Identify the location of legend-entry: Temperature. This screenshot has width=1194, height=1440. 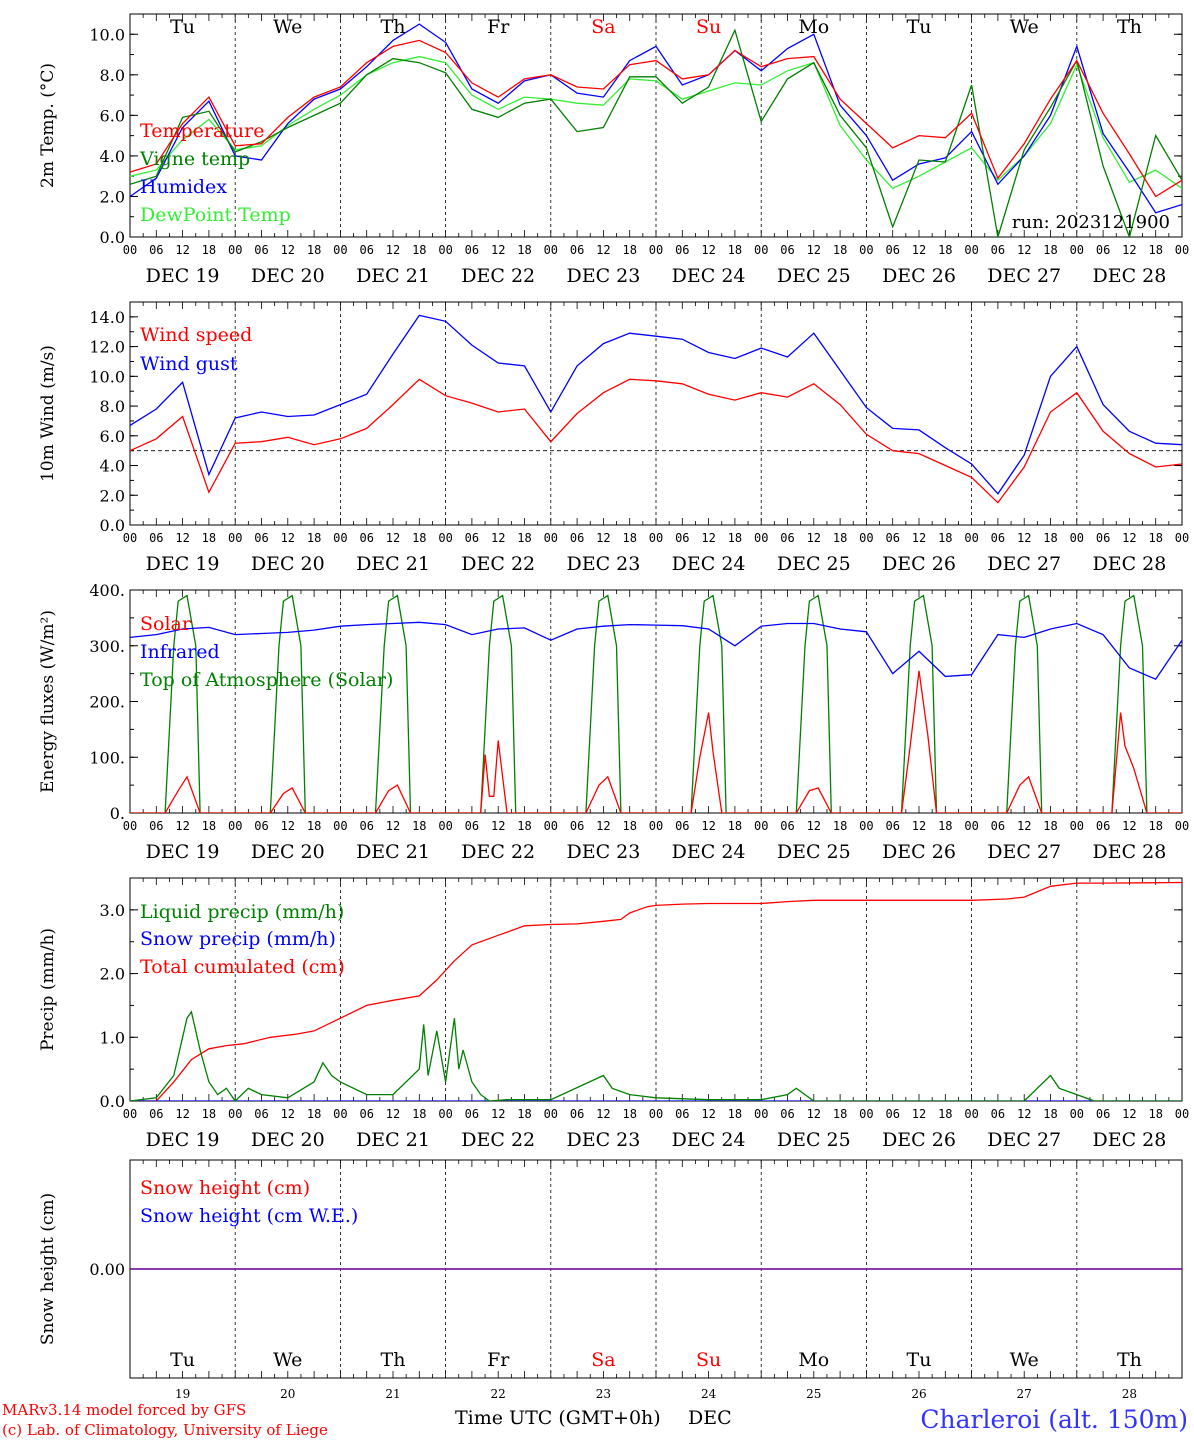
(202, 131).